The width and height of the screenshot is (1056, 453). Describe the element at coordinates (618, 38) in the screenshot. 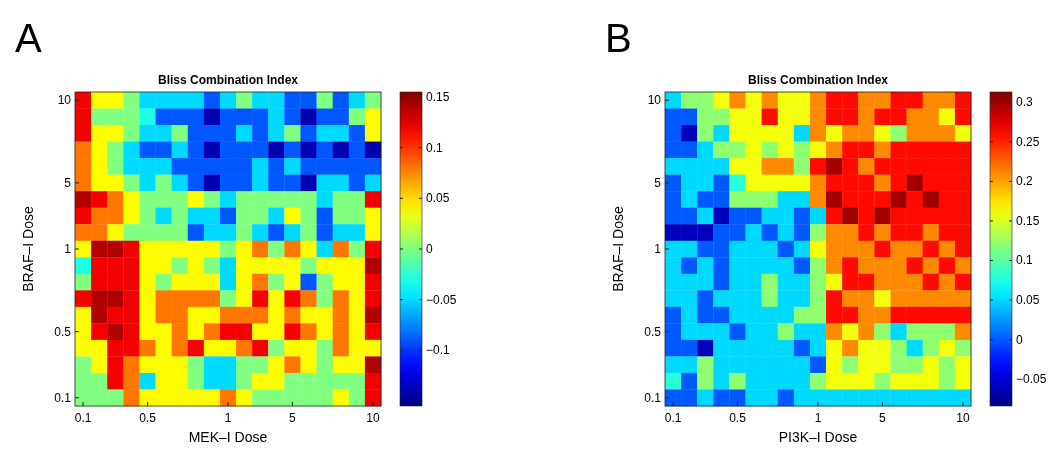

I see `text: B` at that location.